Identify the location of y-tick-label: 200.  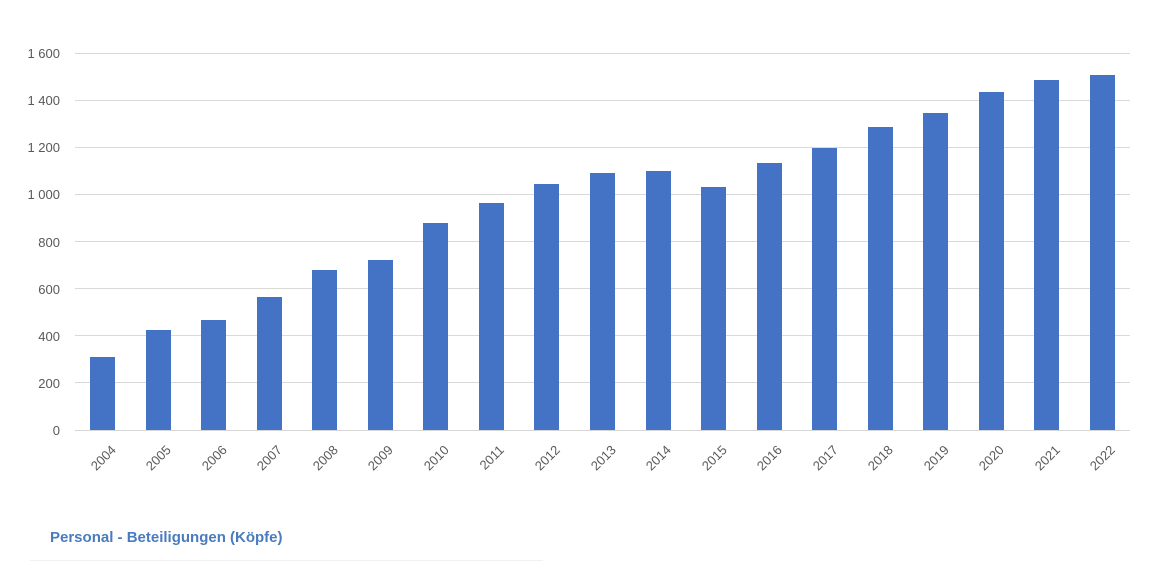
(49, 383).